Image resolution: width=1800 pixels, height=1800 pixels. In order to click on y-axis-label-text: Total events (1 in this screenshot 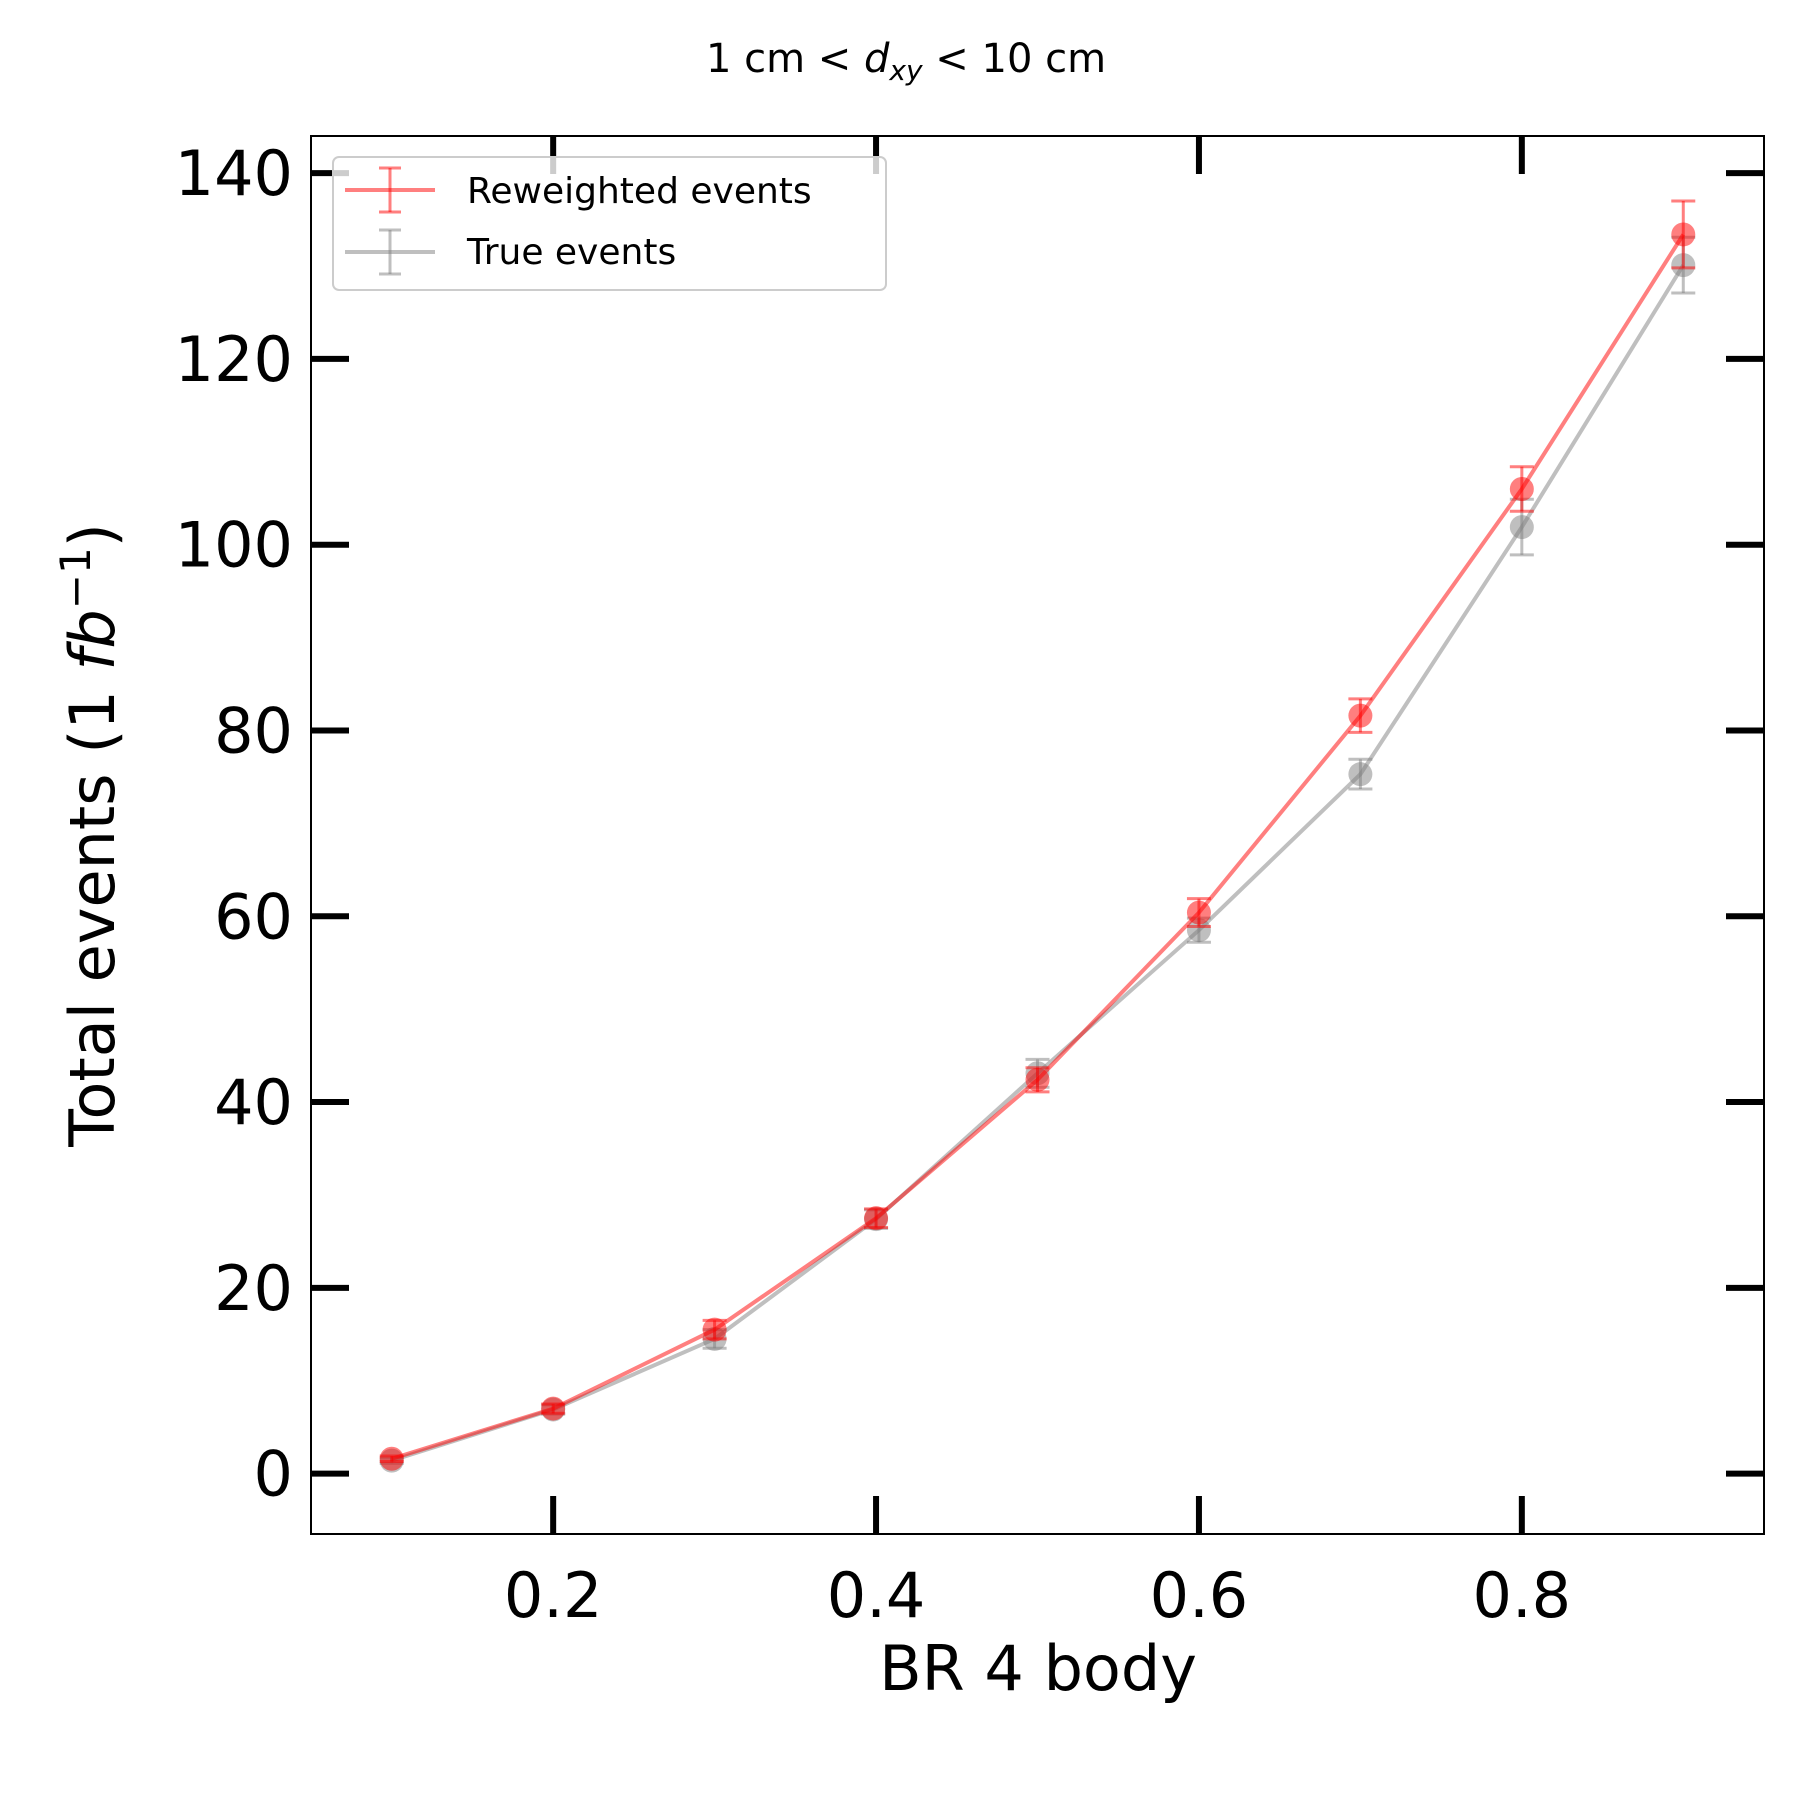, I will do `click(92, 908)`.